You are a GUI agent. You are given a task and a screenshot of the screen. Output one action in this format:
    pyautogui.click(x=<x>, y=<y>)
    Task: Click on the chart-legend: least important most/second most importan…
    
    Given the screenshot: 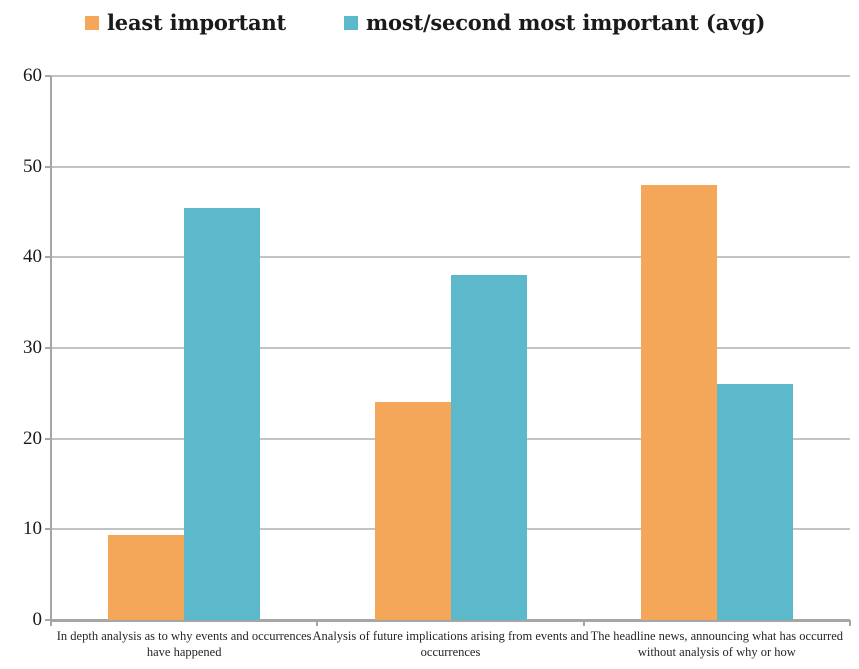 What is the action you would take?
    pyautogui.click(x=425, y=22)
    